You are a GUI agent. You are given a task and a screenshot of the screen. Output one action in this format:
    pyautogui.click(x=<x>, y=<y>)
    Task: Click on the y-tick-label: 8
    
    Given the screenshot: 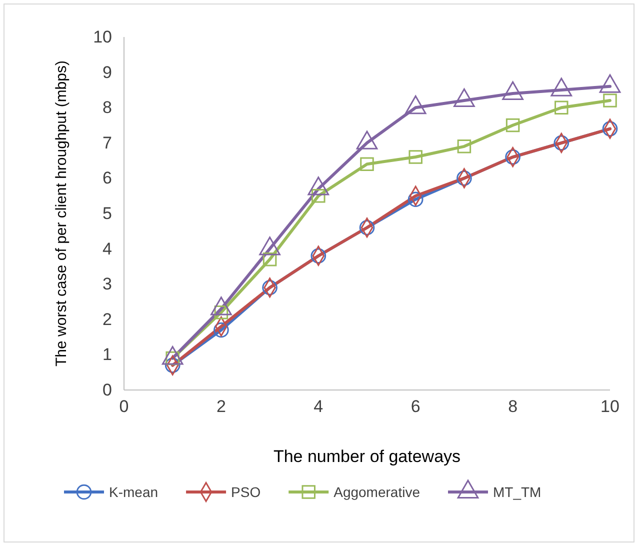 What is the action you would take?
    pyautogui.click(x=107, y=108)
    